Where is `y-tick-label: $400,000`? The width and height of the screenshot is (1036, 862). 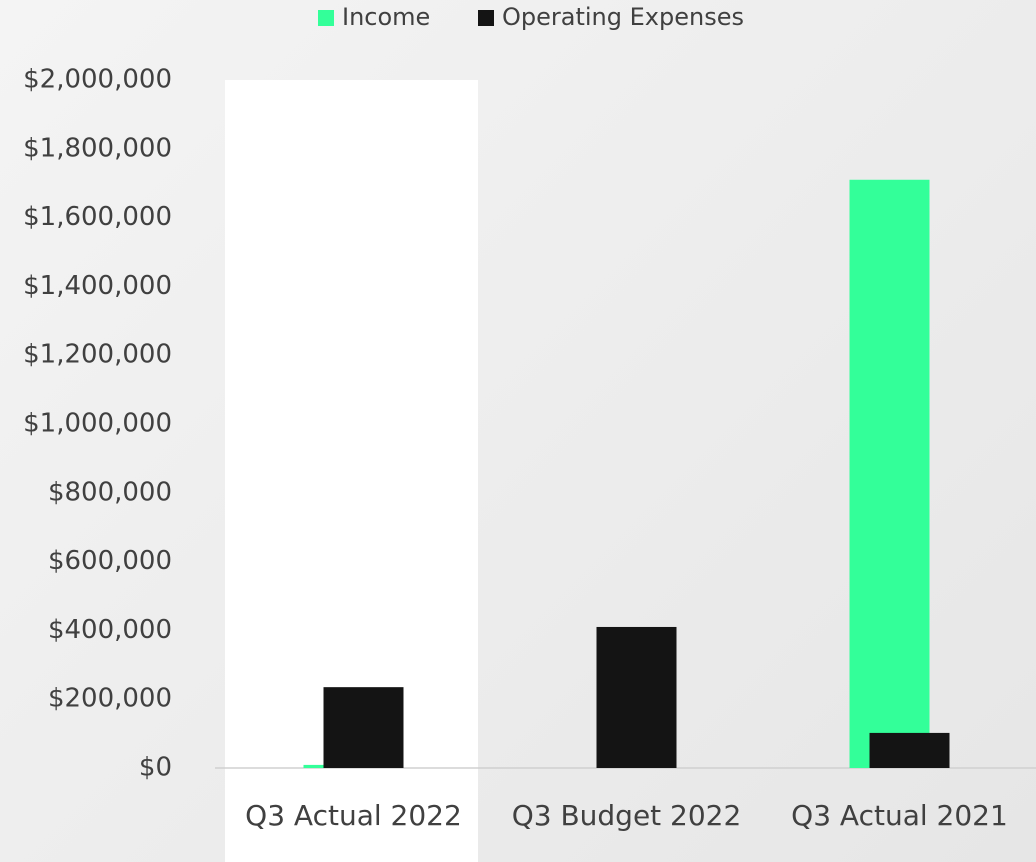 y-tick-label: $400,000 is located at coordinates (110, 630).